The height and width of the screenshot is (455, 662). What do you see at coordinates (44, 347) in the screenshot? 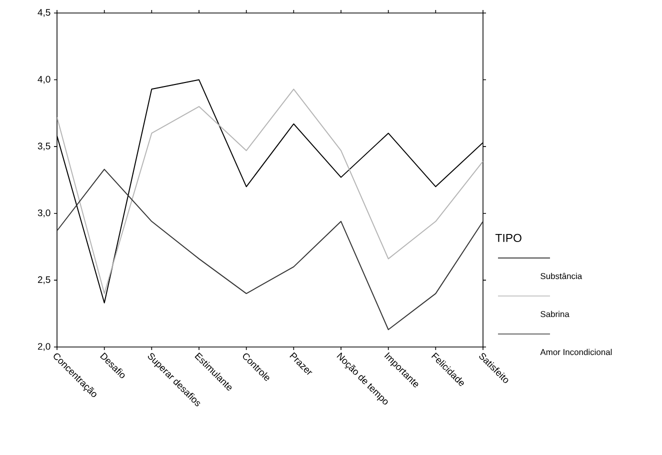
I see `y-tick-label: 2,0` at bounding box center [44, 347].